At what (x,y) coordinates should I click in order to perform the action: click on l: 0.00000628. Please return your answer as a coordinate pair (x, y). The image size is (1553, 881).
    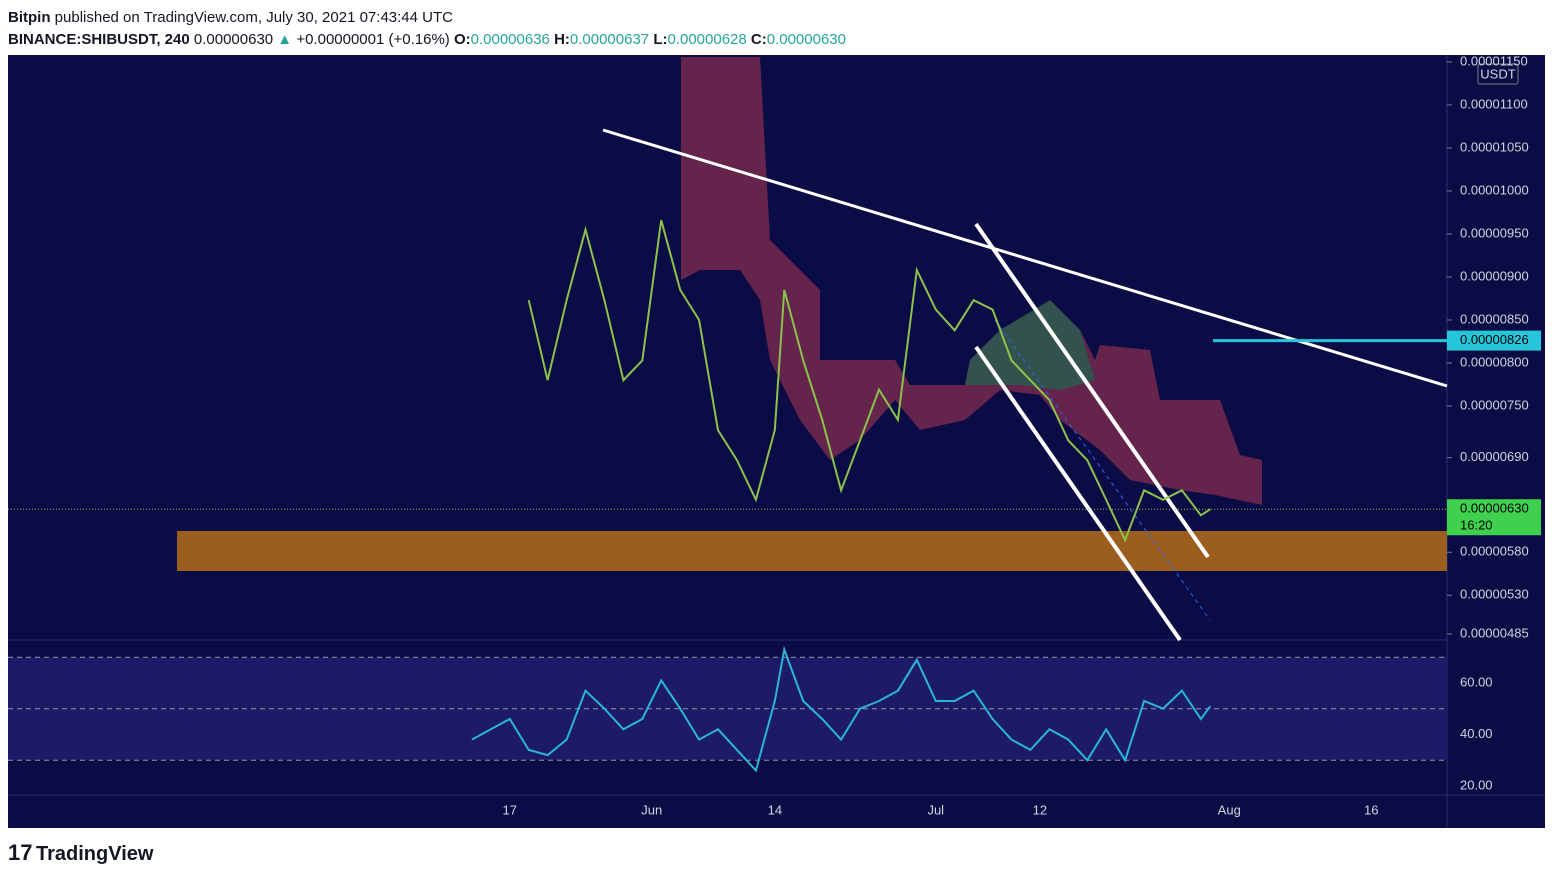
    Looking at the image, I should click on (706, 39).